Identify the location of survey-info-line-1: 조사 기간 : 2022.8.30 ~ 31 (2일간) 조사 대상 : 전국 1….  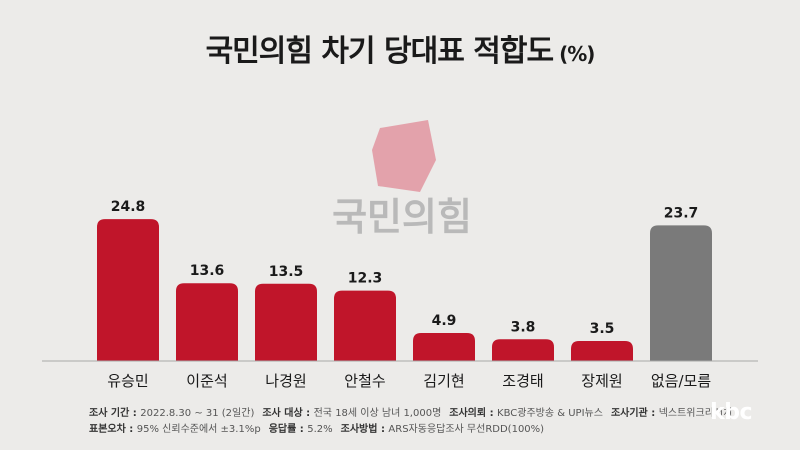
(410, 411).